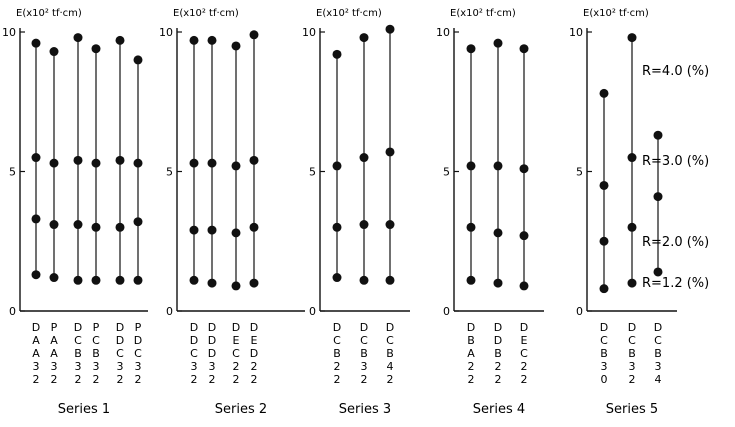 Image resolution: width=735 pixels, height=427 pixels. I want to click on r-level-label: R=4.0 (%), so click(675, 71).